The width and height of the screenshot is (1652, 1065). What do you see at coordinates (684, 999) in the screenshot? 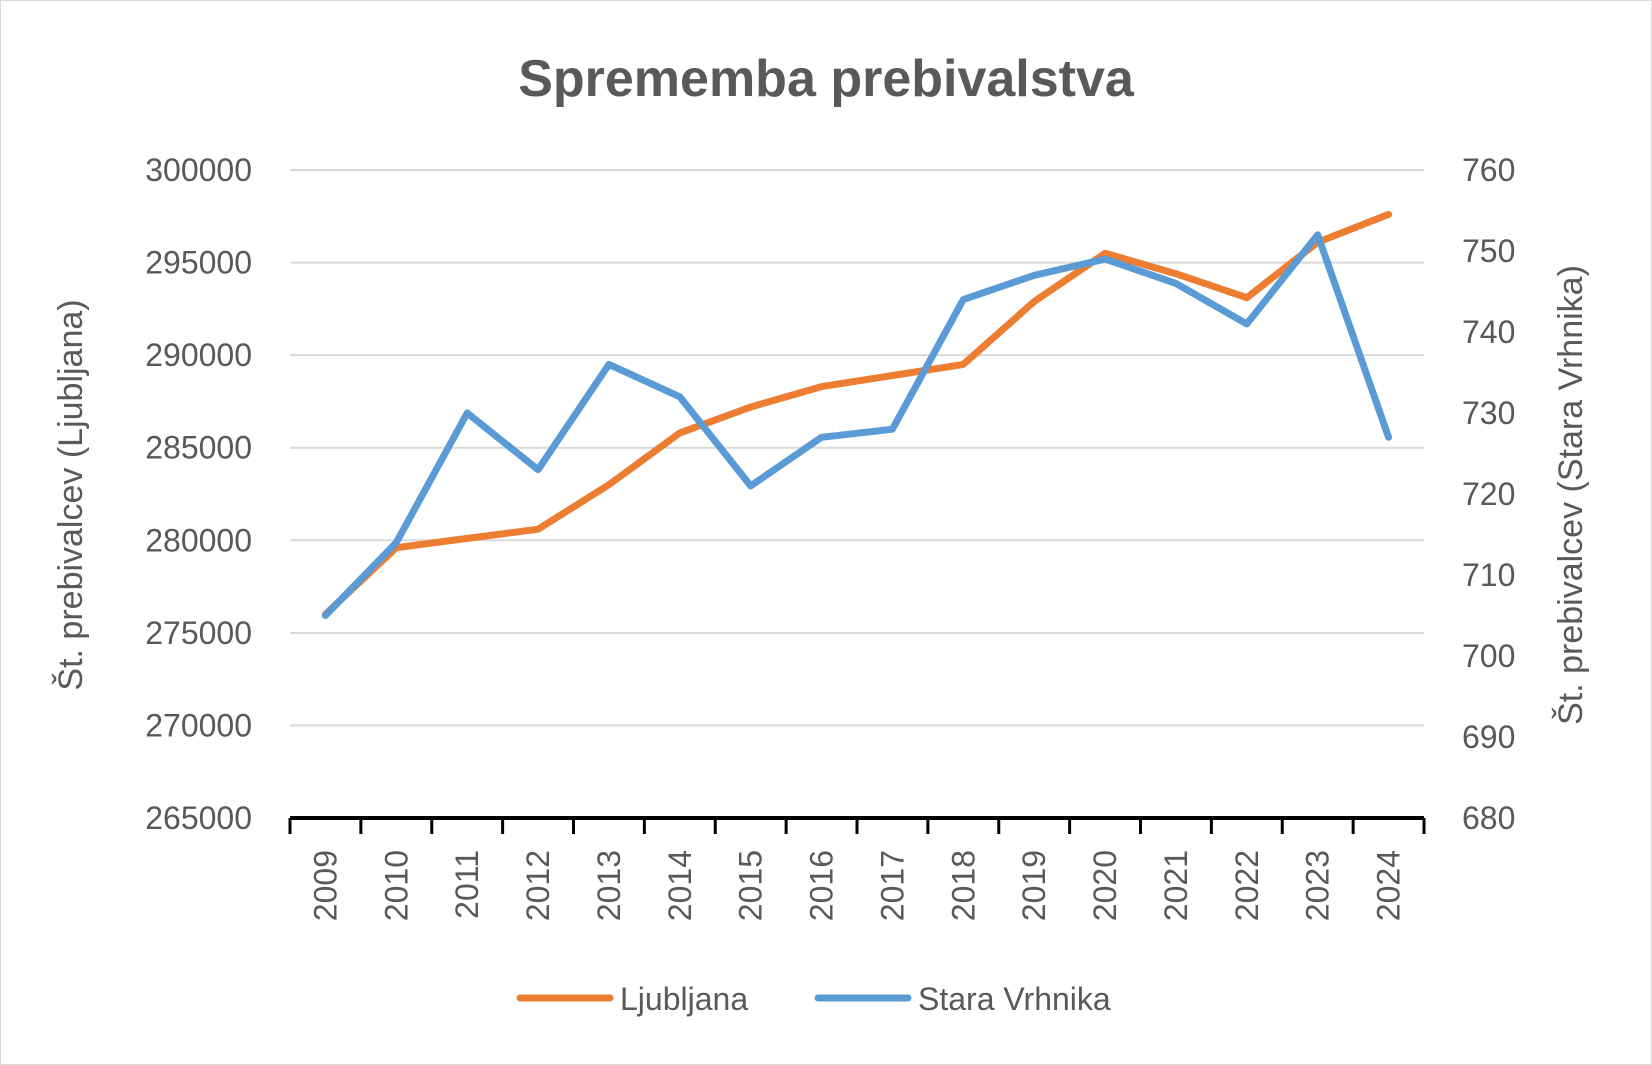
I see `legend-label: Ljubljana` at bounding box center [684, 999].